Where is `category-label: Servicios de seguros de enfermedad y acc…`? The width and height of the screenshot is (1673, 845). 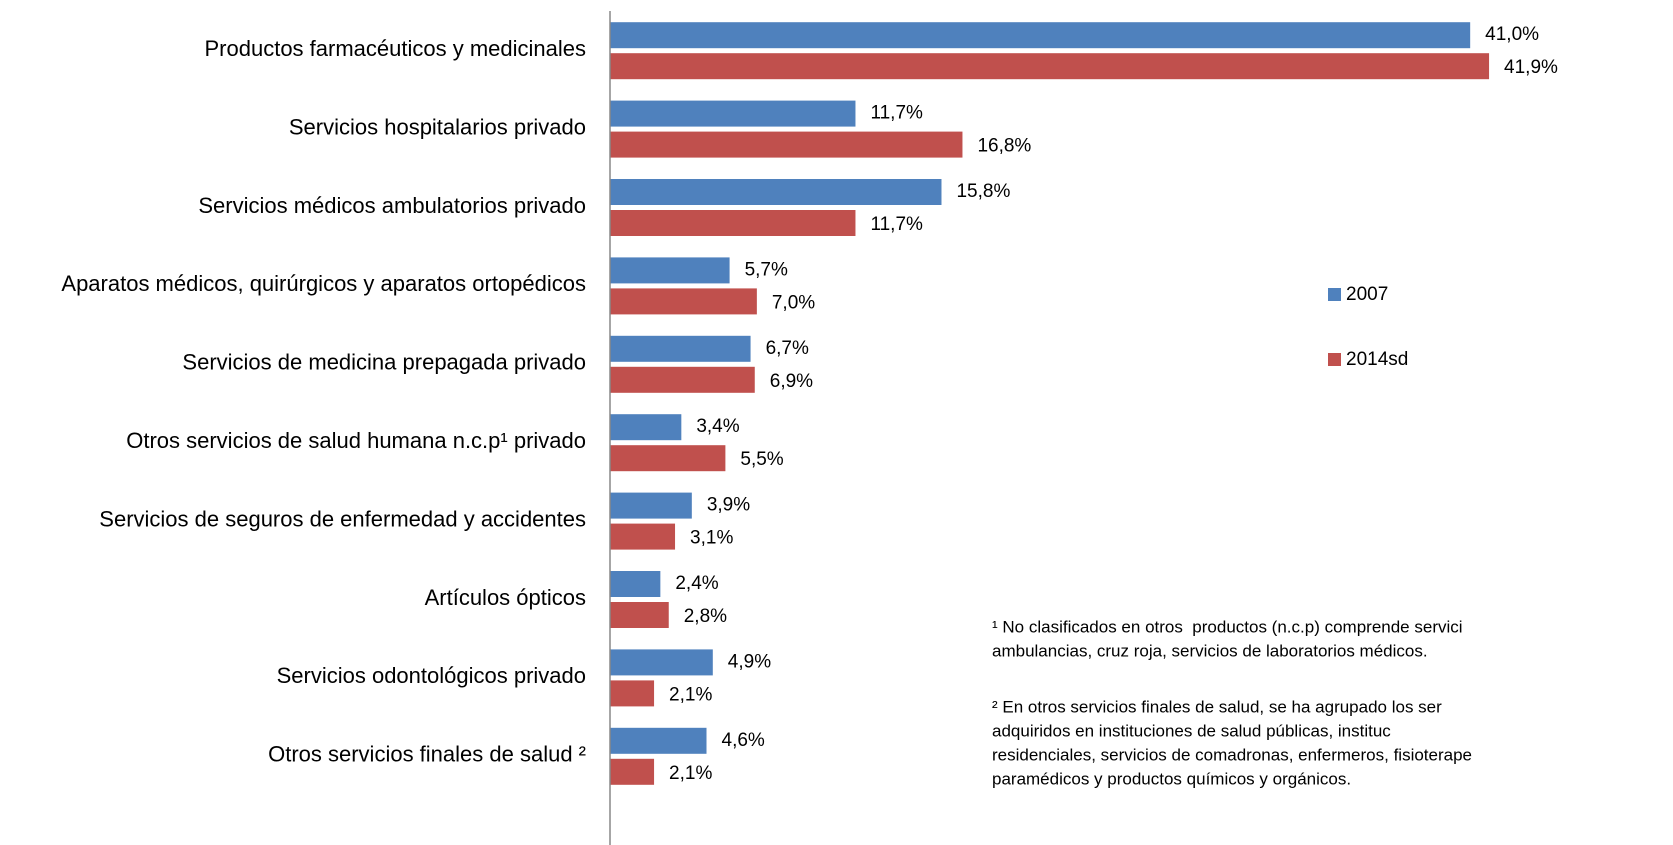
category-label: Servicios de seguros de enfermedad y acc… is located at coordinates (342, 518).